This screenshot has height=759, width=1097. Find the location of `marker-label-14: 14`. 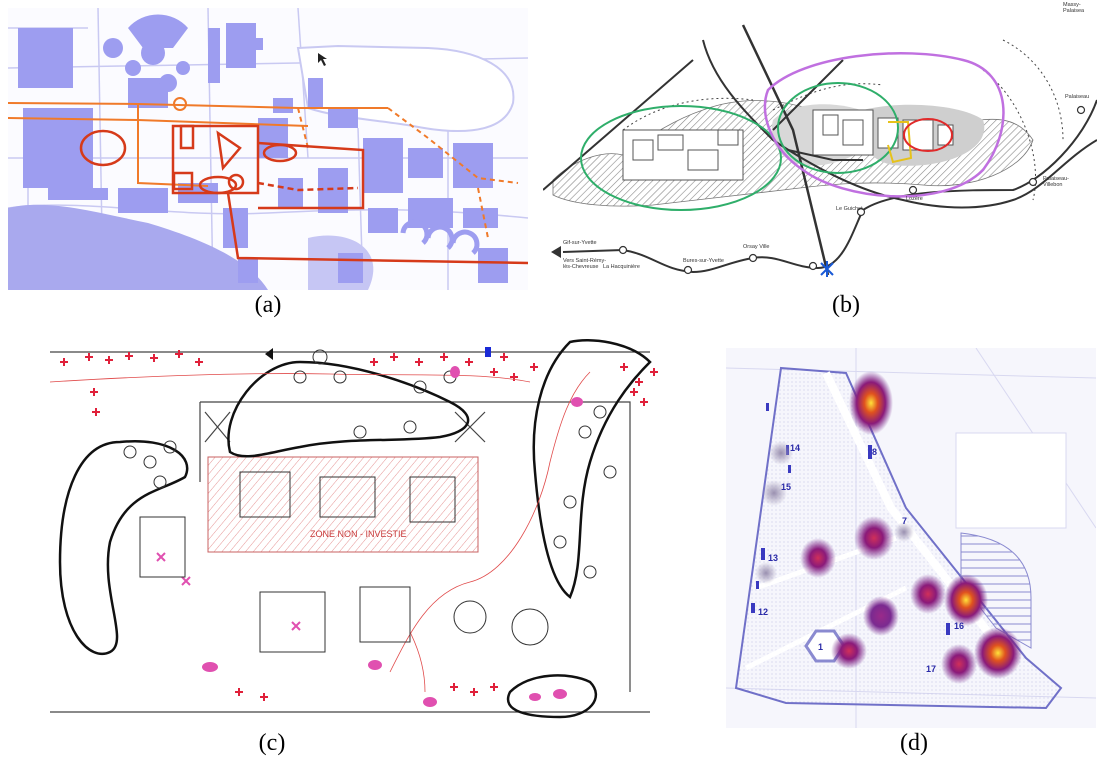

marker-label-14: 14 is located at coordinates (795, 448).